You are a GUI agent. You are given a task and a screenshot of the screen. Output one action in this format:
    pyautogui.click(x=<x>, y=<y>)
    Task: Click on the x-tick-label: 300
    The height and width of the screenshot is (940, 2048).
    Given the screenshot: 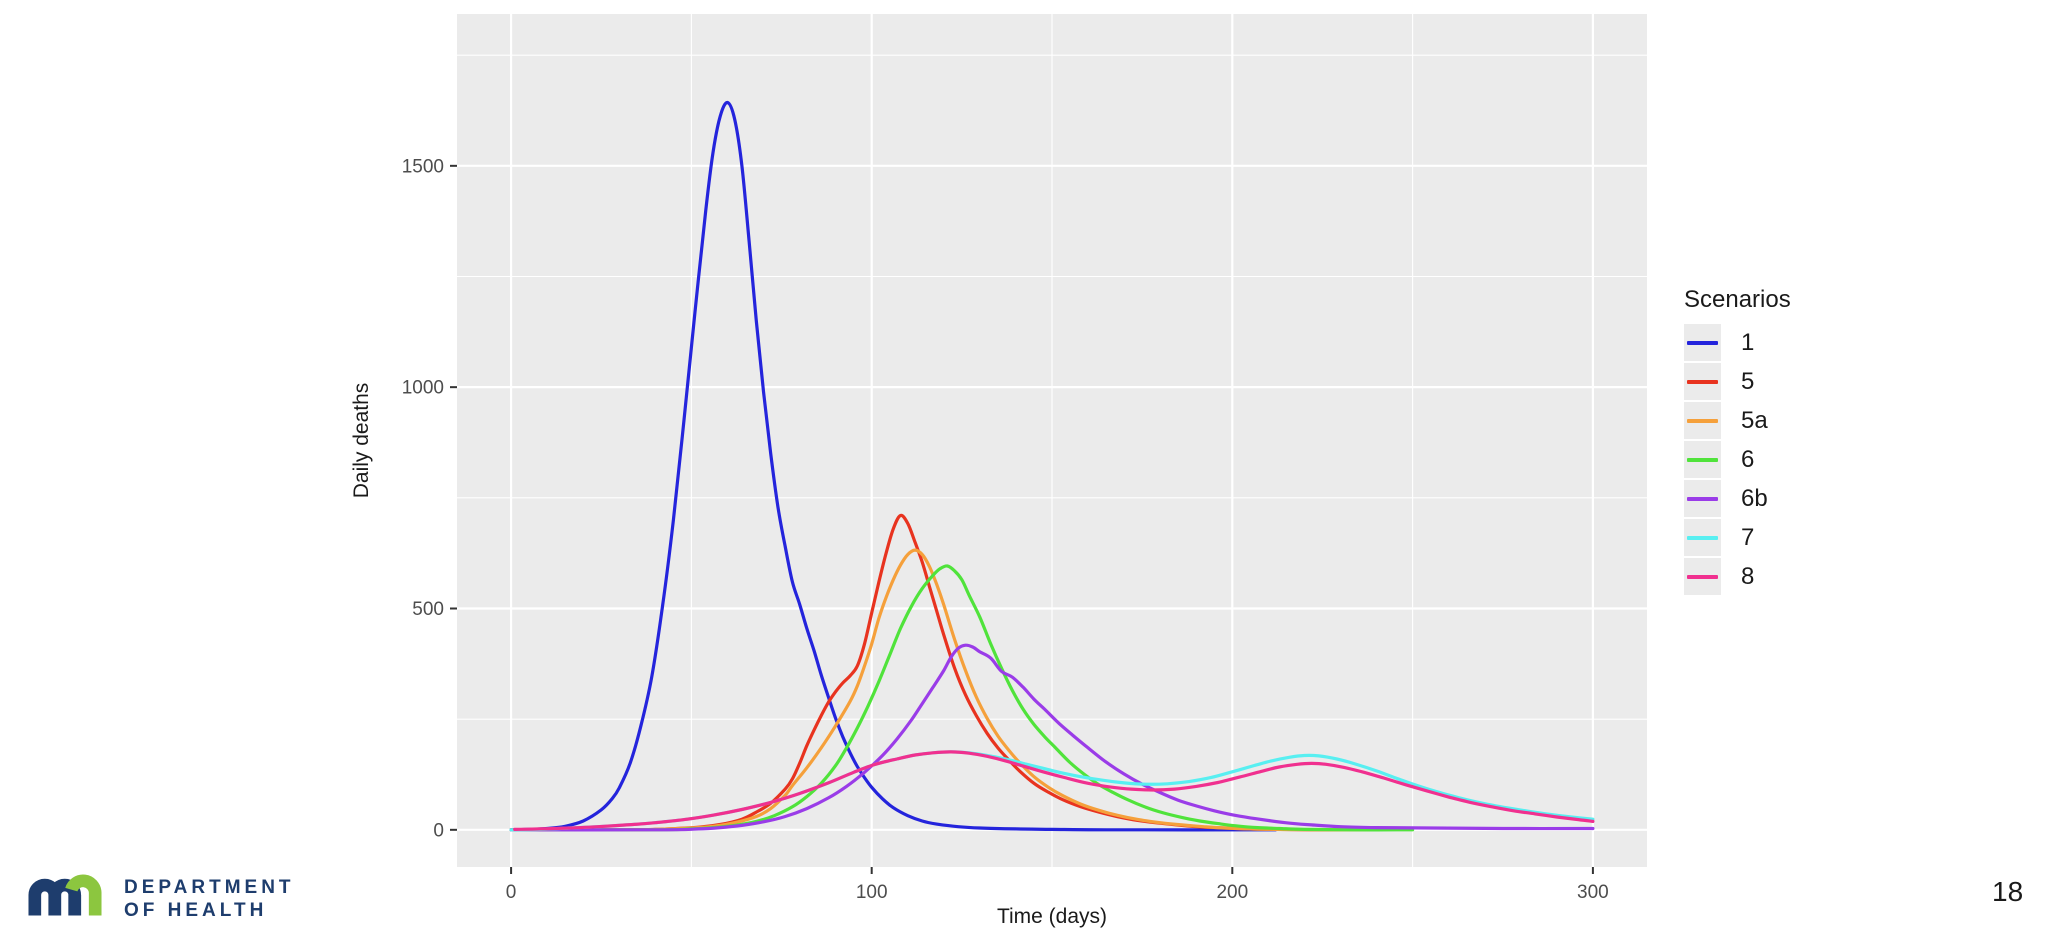 What is the action you would take?
    pyautogui.click(x=1593, y=892)
    